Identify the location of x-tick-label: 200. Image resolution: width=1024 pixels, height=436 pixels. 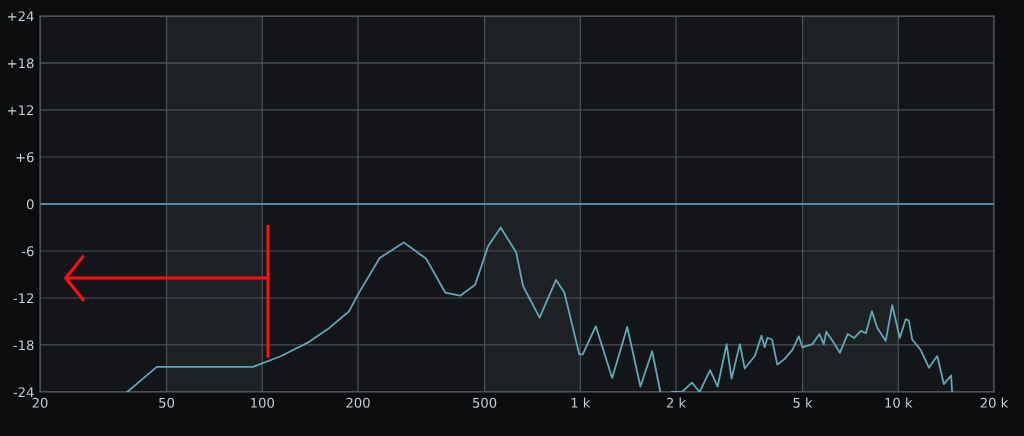
(358, 402).